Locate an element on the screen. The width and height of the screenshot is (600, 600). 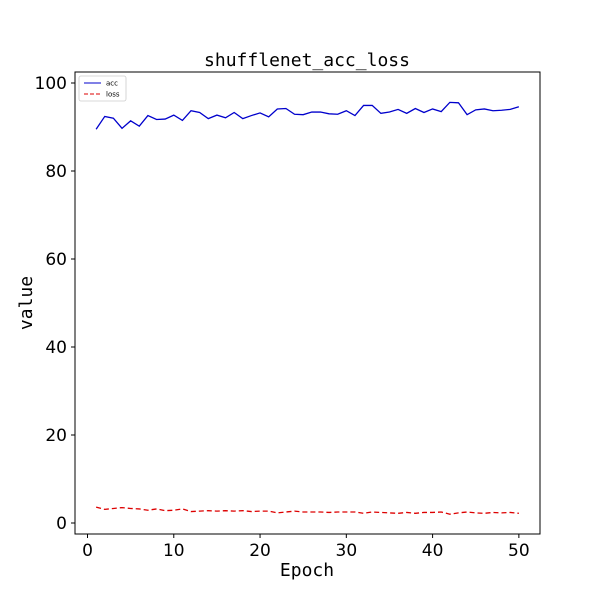
x-tick-label: 20 is located at coordinates (260, 551).